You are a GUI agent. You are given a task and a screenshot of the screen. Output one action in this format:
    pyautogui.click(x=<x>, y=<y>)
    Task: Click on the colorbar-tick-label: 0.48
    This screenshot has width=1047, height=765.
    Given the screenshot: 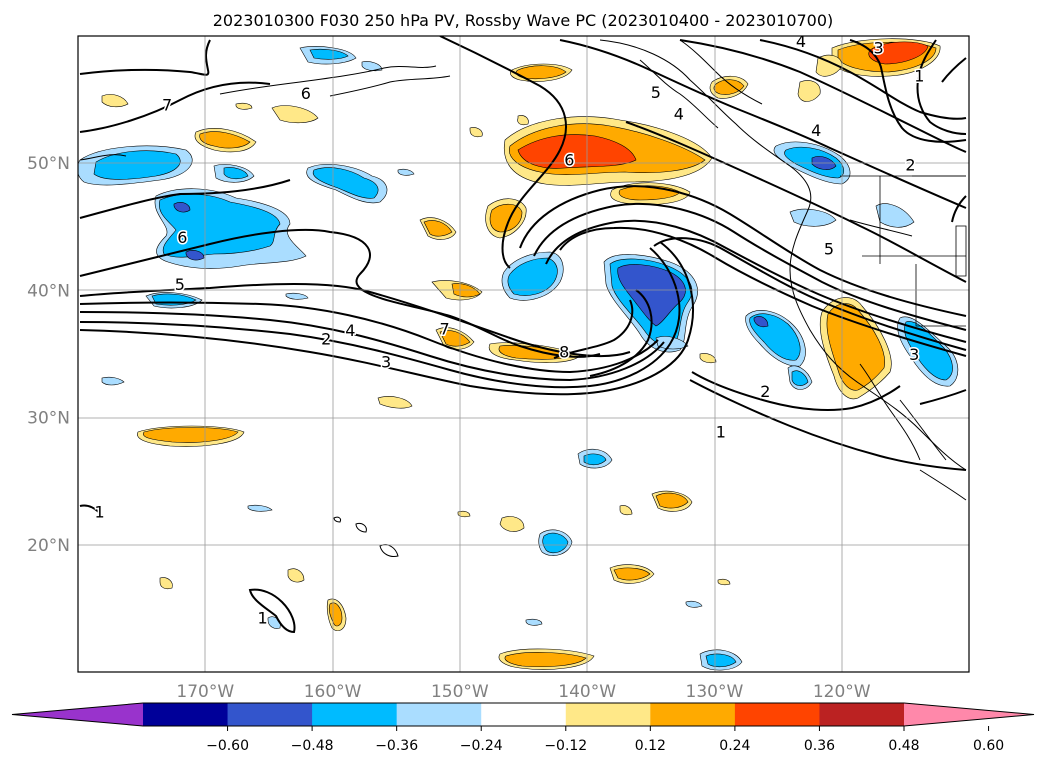 What is the action you would take?
    pyautogui.click(x=903, y=746)
    